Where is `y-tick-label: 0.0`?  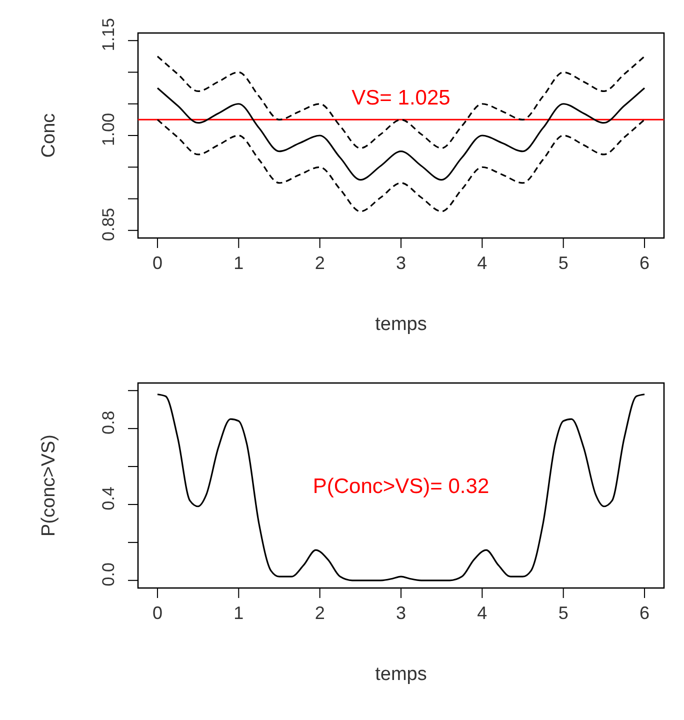
y-tick-label: 0.0 is located at coordinates (108, 574).